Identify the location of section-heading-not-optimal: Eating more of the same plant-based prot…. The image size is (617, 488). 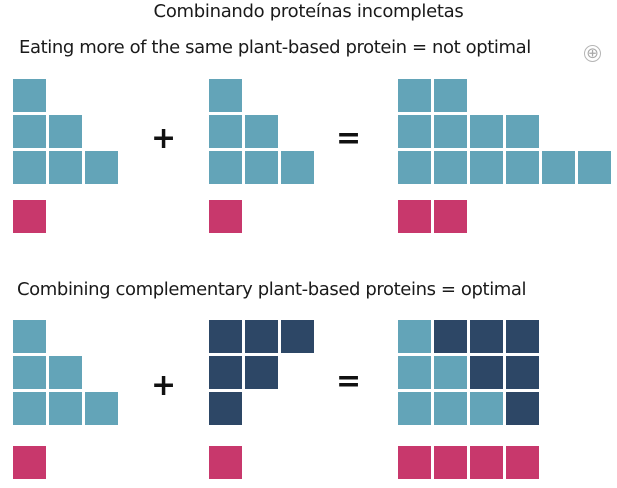
(275, 47).